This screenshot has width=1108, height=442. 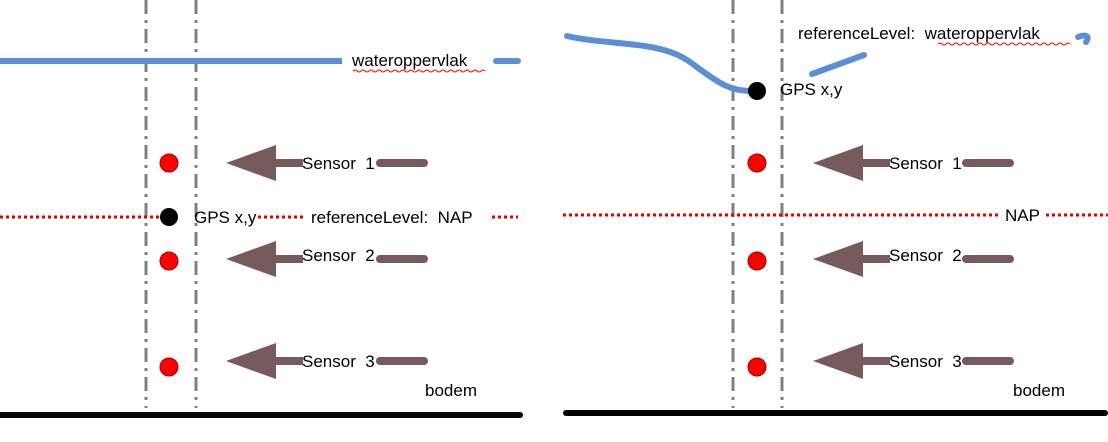 I want to click on sensor-3-label: Sensor 3, so click(x=338, y=361).